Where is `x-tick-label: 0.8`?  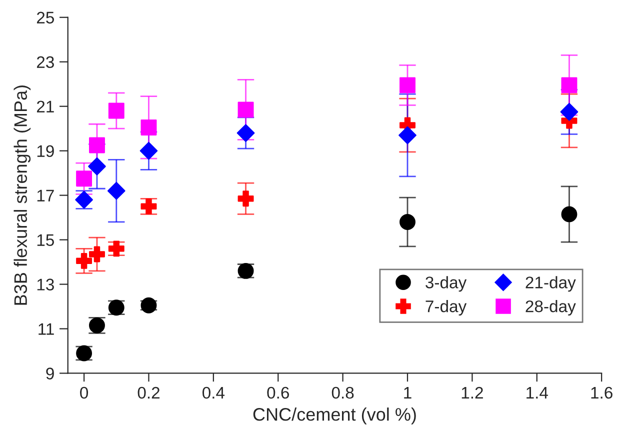
x-tick-label: 0.8 is located at coordinates (343, 392).